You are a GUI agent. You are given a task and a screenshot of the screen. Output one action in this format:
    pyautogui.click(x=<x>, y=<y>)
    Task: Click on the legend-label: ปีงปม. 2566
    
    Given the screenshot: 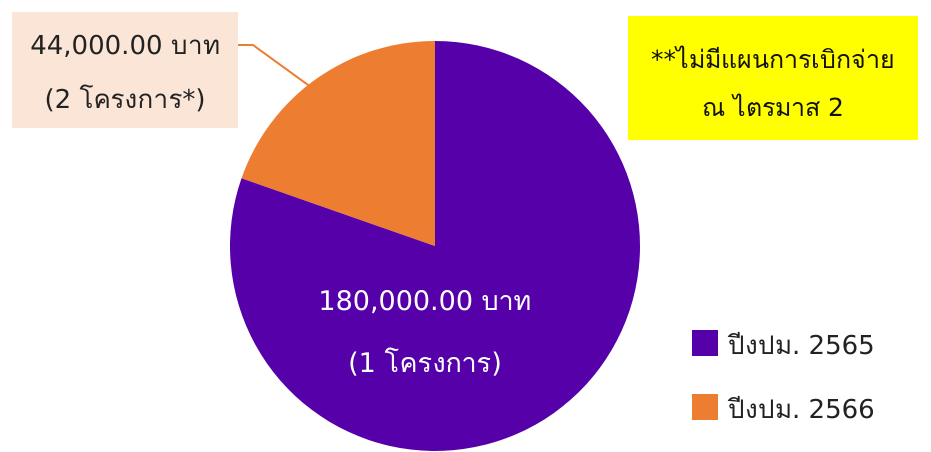 What is the action you would take?
    pyautogui.click(x=801, y=410)
    